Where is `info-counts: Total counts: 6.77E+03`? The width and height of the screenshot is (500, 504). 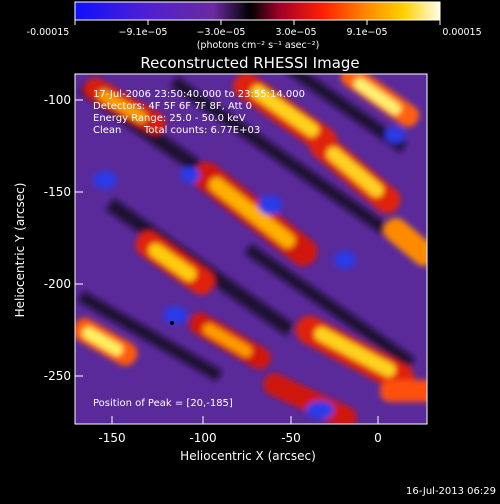 info-counts: Total counts: 6.77E+03 is located at coordinates (201, 130).